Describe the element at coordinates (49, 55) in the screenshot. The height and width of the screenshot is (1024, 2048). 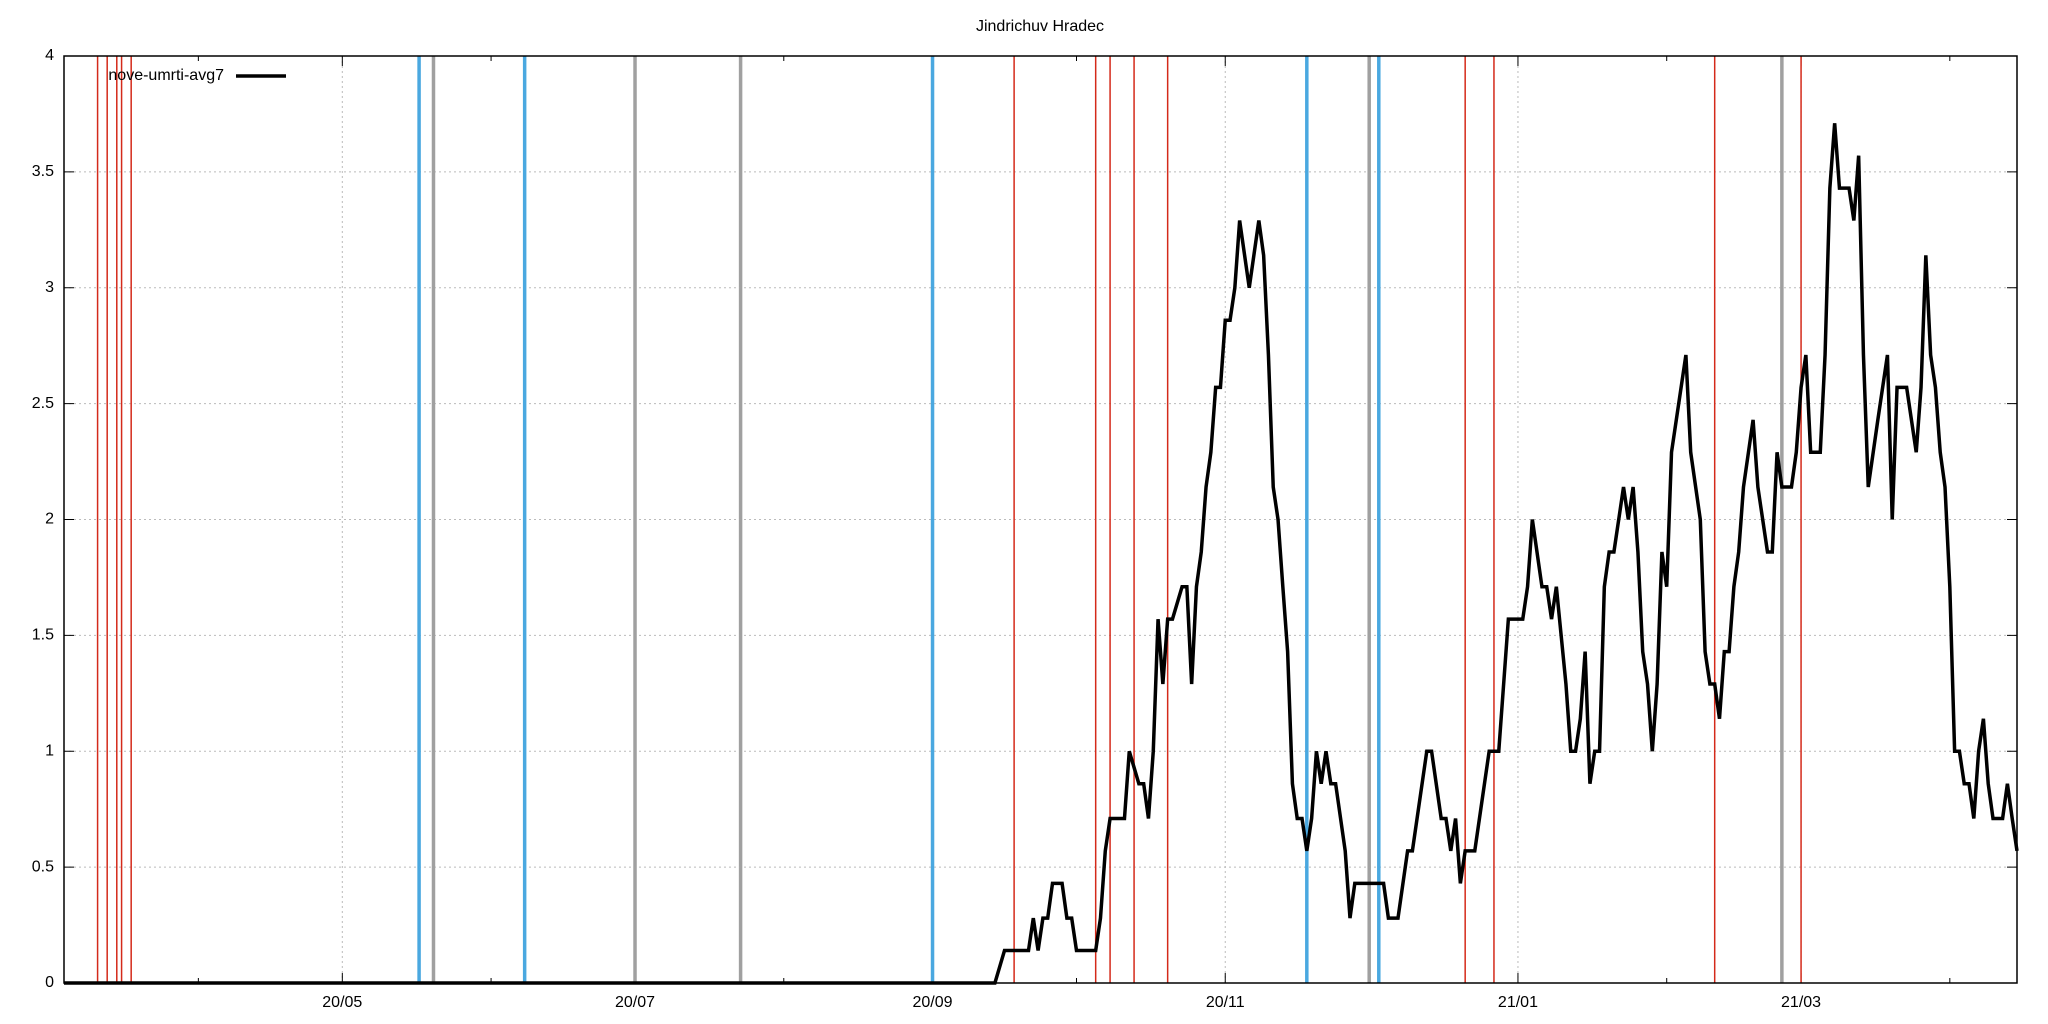
I see `y-tick-label: 4` at that location.